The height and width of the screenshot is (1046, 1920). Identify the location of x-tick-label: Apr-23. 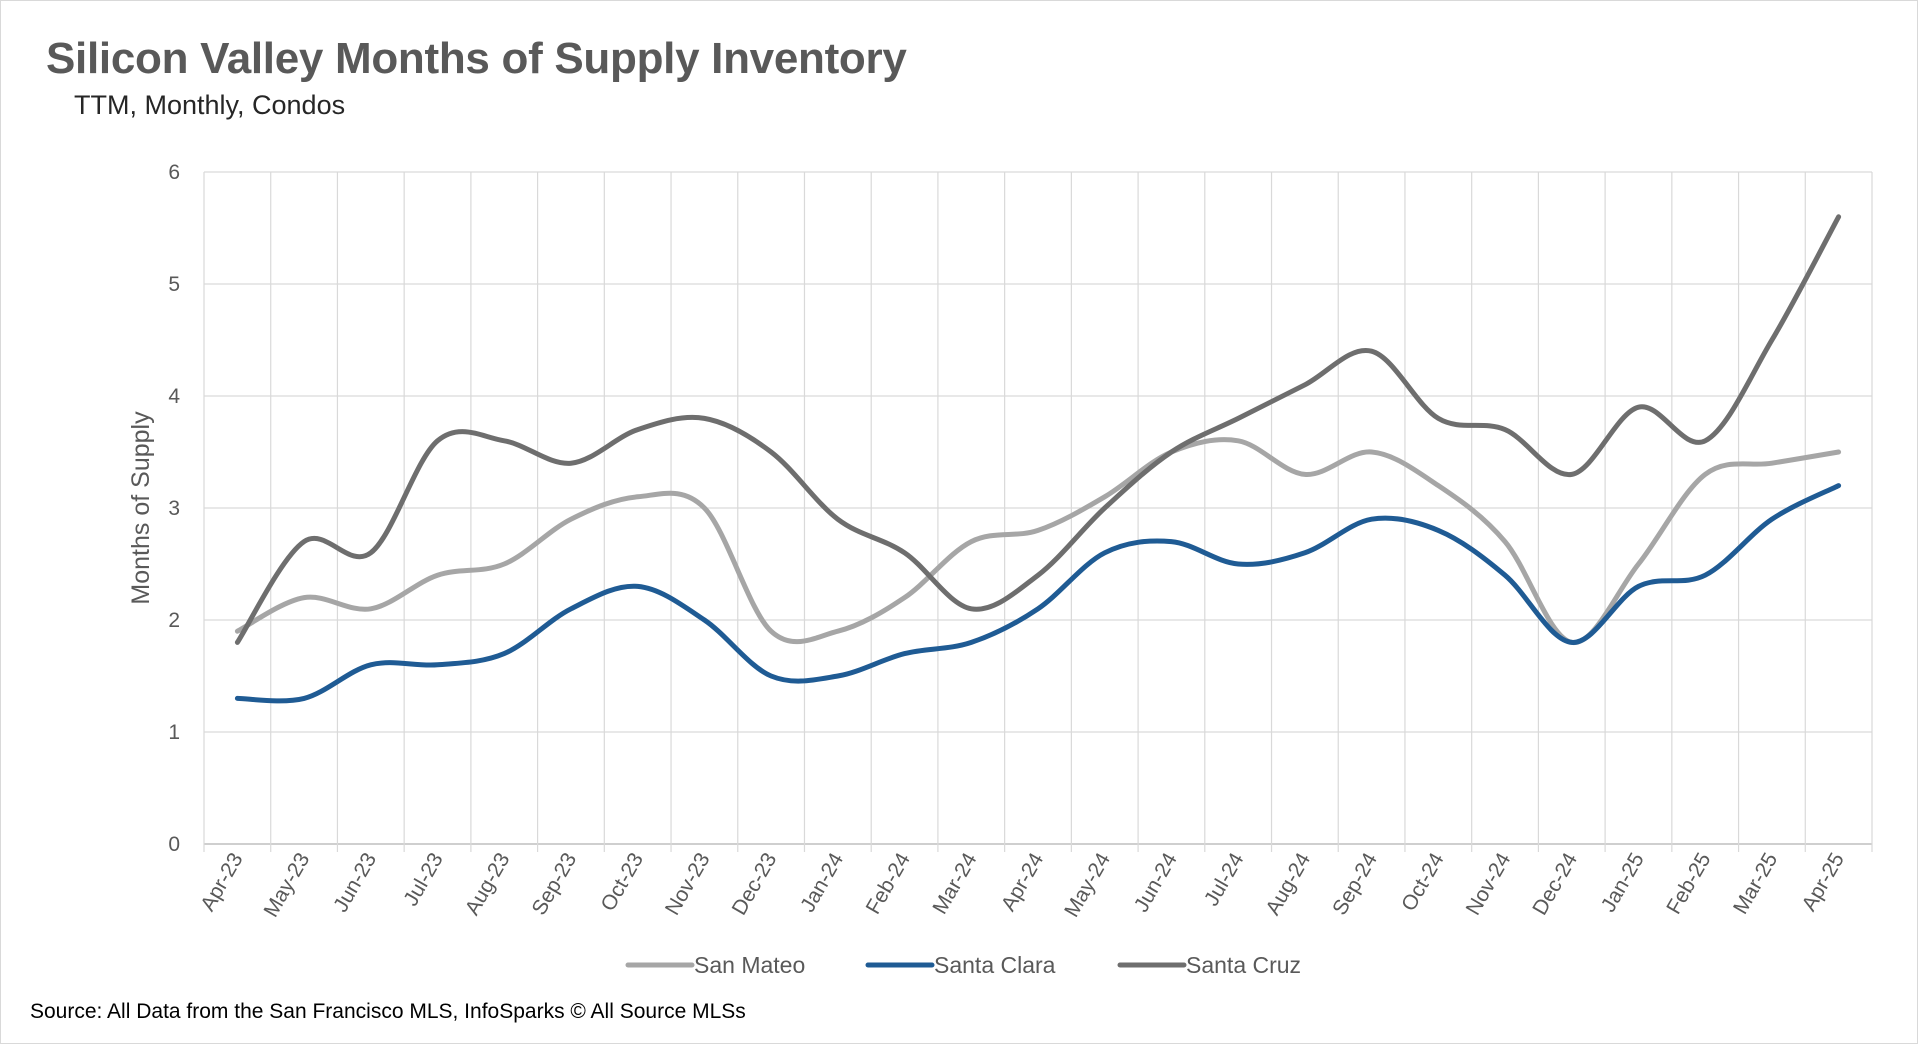
(221, 882).